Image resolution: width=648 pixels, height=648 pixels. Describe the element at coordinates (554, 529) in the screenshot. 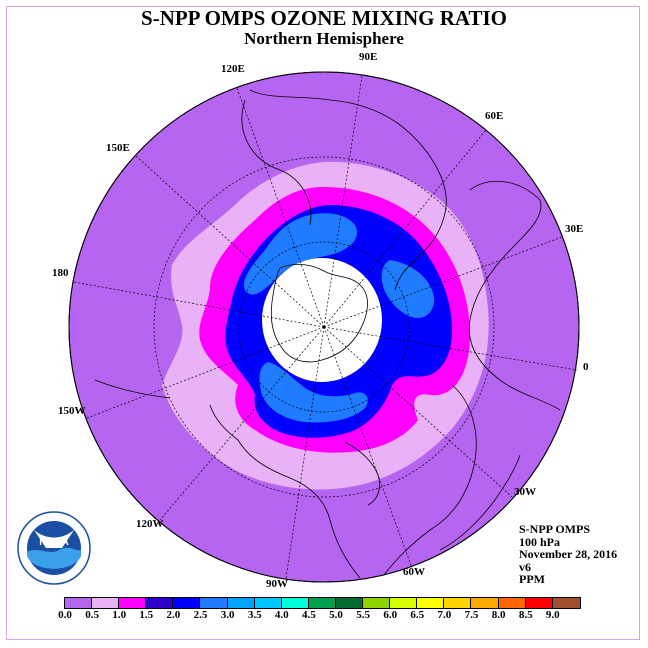

I see `info-instrument: S-NPP OMPS` at that location.